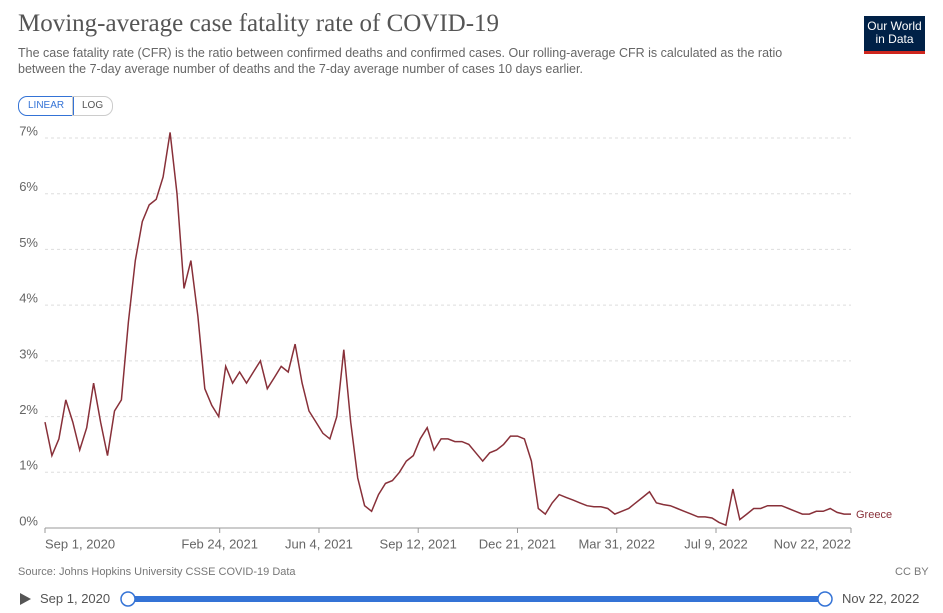  I want to click on y-tick-label: 0%, so click(28, 520).